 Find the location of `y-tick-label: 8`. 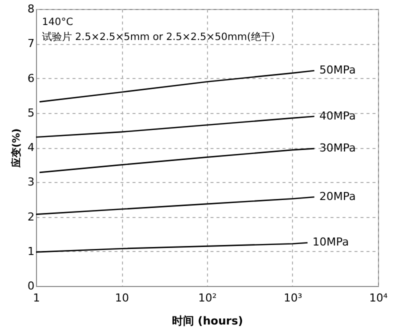

y-tick-label: 8 is located at coordinates (31, 9).